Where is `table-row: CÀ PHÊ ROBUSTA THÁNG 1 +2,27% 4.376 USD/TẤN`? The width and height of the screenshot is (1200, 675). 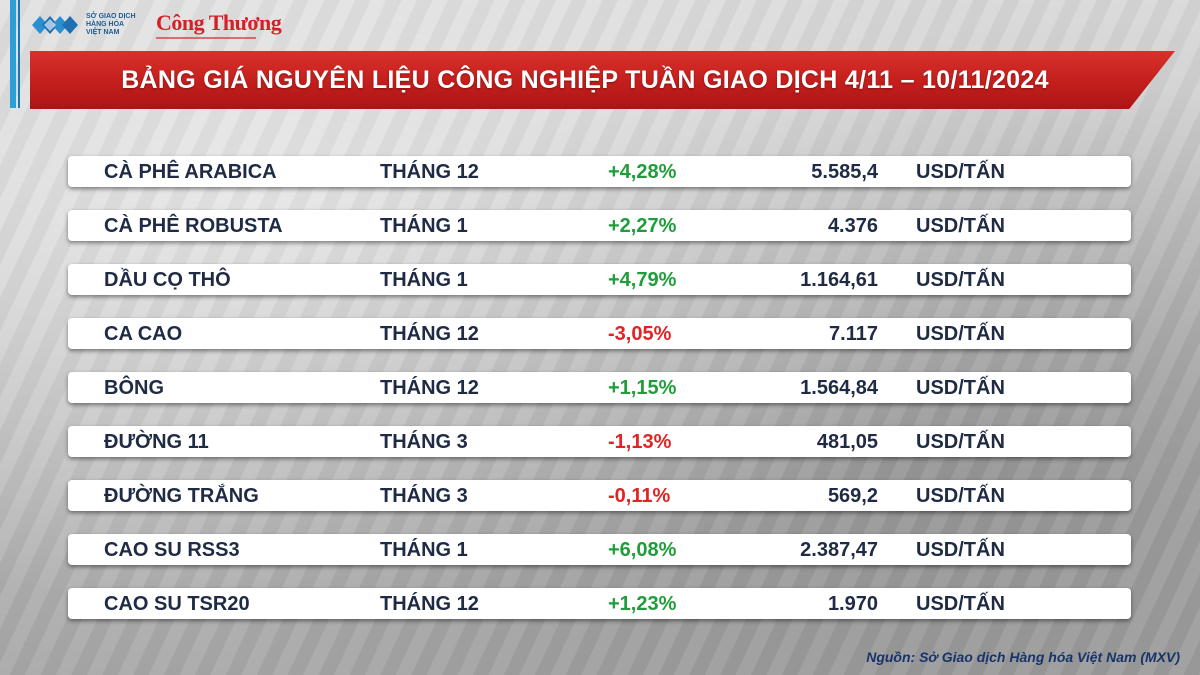 table-row: CÀ PHÊ ROBUSTA THÁNG 1 +2,27% 4.376 USD/TẤN is located at coordinates (599, 225).